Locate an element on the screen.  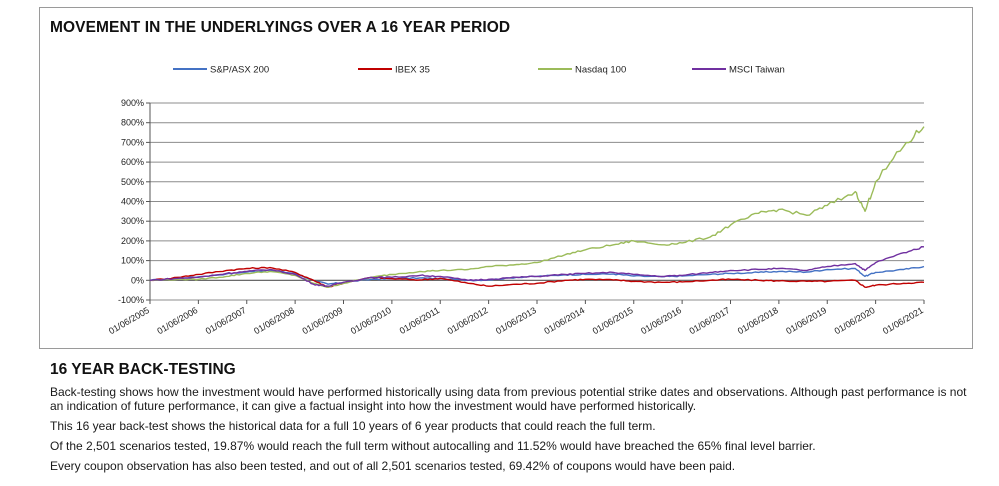
x-tick-label: 01/06/2021 is located at coordinates (903, 320).